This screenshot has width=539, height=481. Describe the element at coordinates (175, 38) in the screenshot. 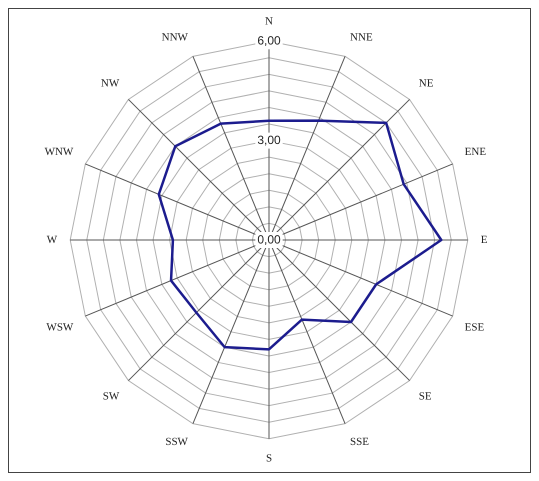

I see `spoke-label: NNW` at that location.